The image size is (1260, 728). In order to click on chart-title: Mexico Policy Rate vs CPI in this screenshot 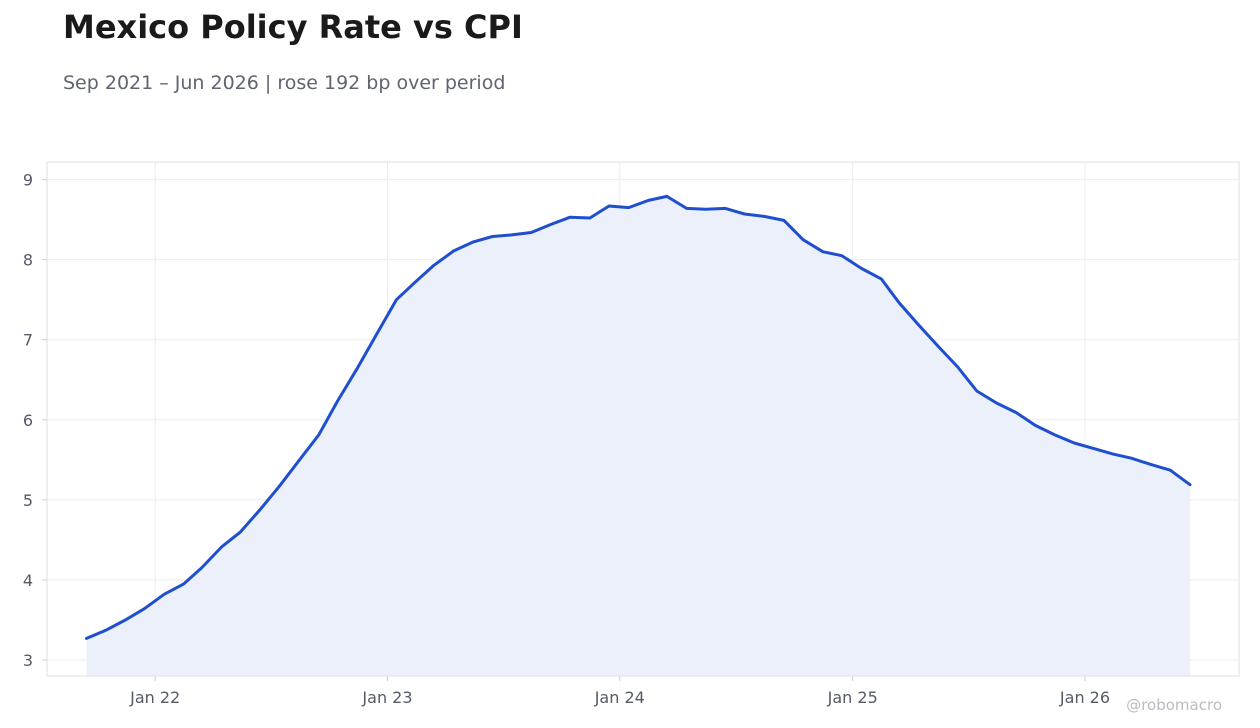, I will do `click(293, 27)`.